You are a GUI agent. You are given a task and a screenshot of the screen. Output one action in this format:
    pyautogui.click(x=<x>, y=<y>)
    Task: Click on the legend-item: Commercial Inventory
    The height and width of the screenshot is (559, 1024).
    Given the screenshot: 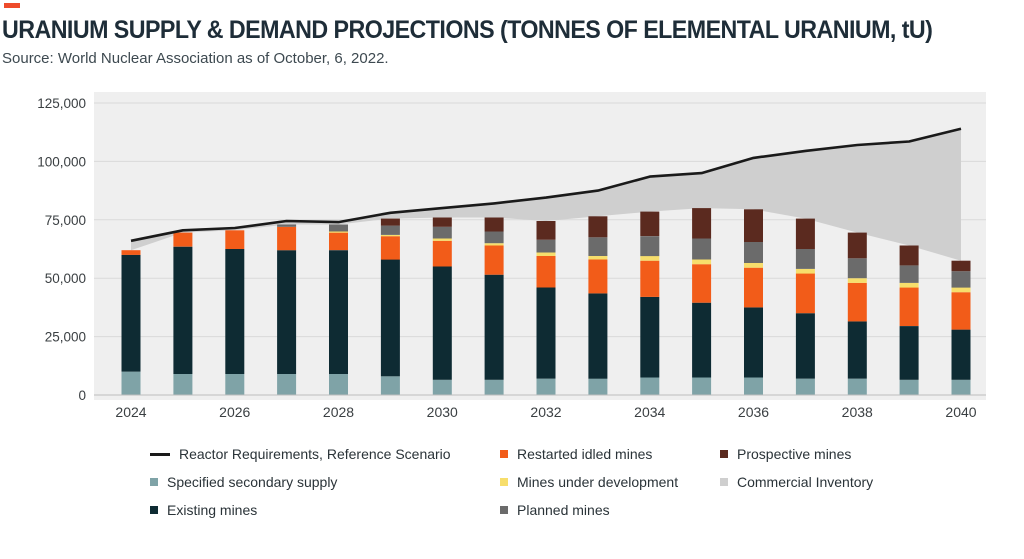 What is the action you would take?
    pyautogui.click(x=796, y=482)
    